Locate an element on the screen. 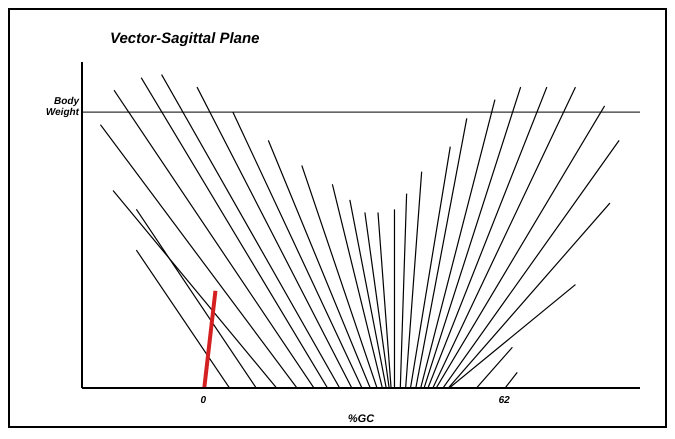 Image resolution: width=675 pixels, height=439 pixels. x-tick-label: 62 is located at coordinates (504, 400).